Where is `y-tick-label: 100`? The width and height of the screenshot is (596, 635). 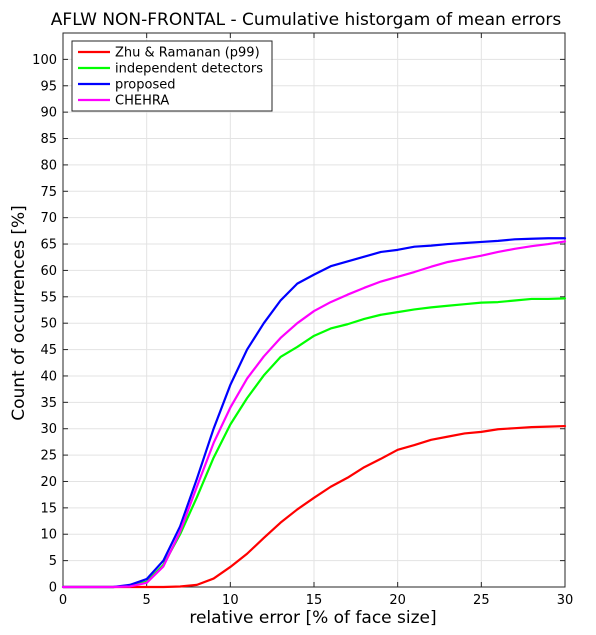 y-tick-label: 100 is located at coordinates (44, 60).